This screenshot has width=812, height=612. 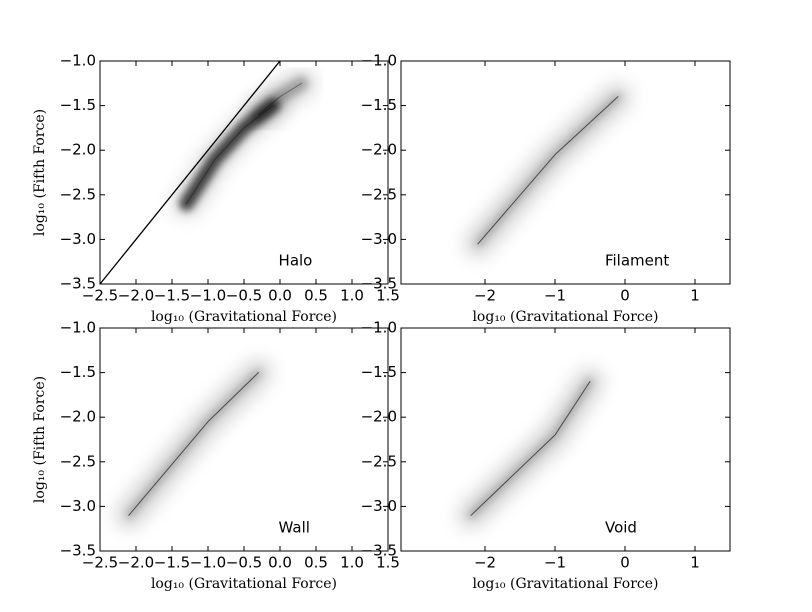 What do you see at coordinates (294, 528) in the screenshot?
I see `annotation: Wall` at bounding box center [294, 528].